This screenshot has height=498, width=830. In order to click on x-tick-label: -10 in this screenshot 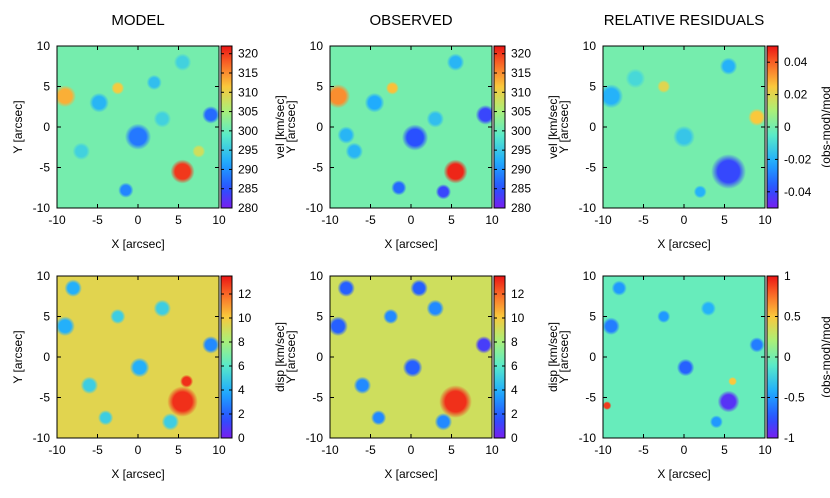, I will do `click(603, 220)`.